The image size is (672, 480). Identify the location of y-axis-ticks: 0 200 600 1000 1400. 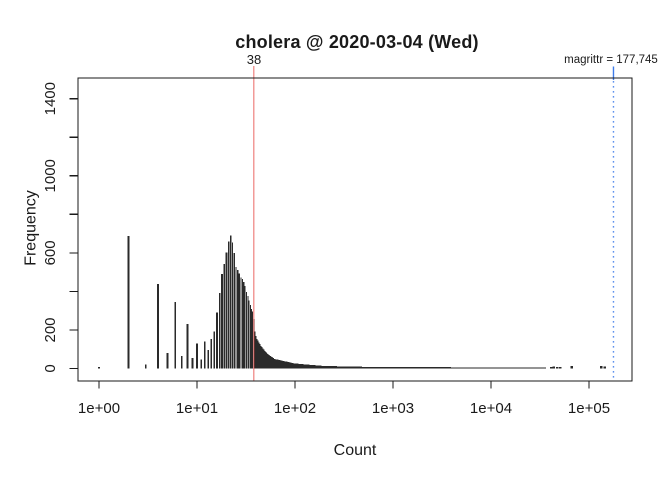
(60, 227).